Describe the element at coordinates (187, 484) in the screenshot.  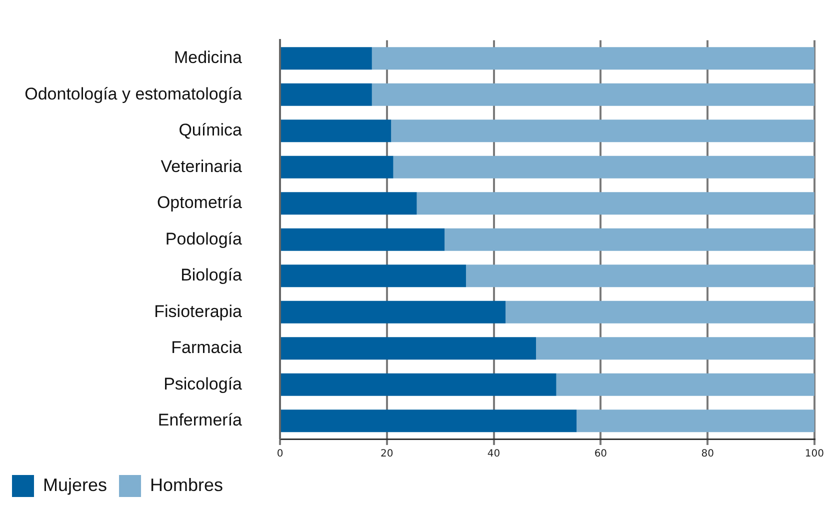
I see `legend-label: Hombres` at that location.